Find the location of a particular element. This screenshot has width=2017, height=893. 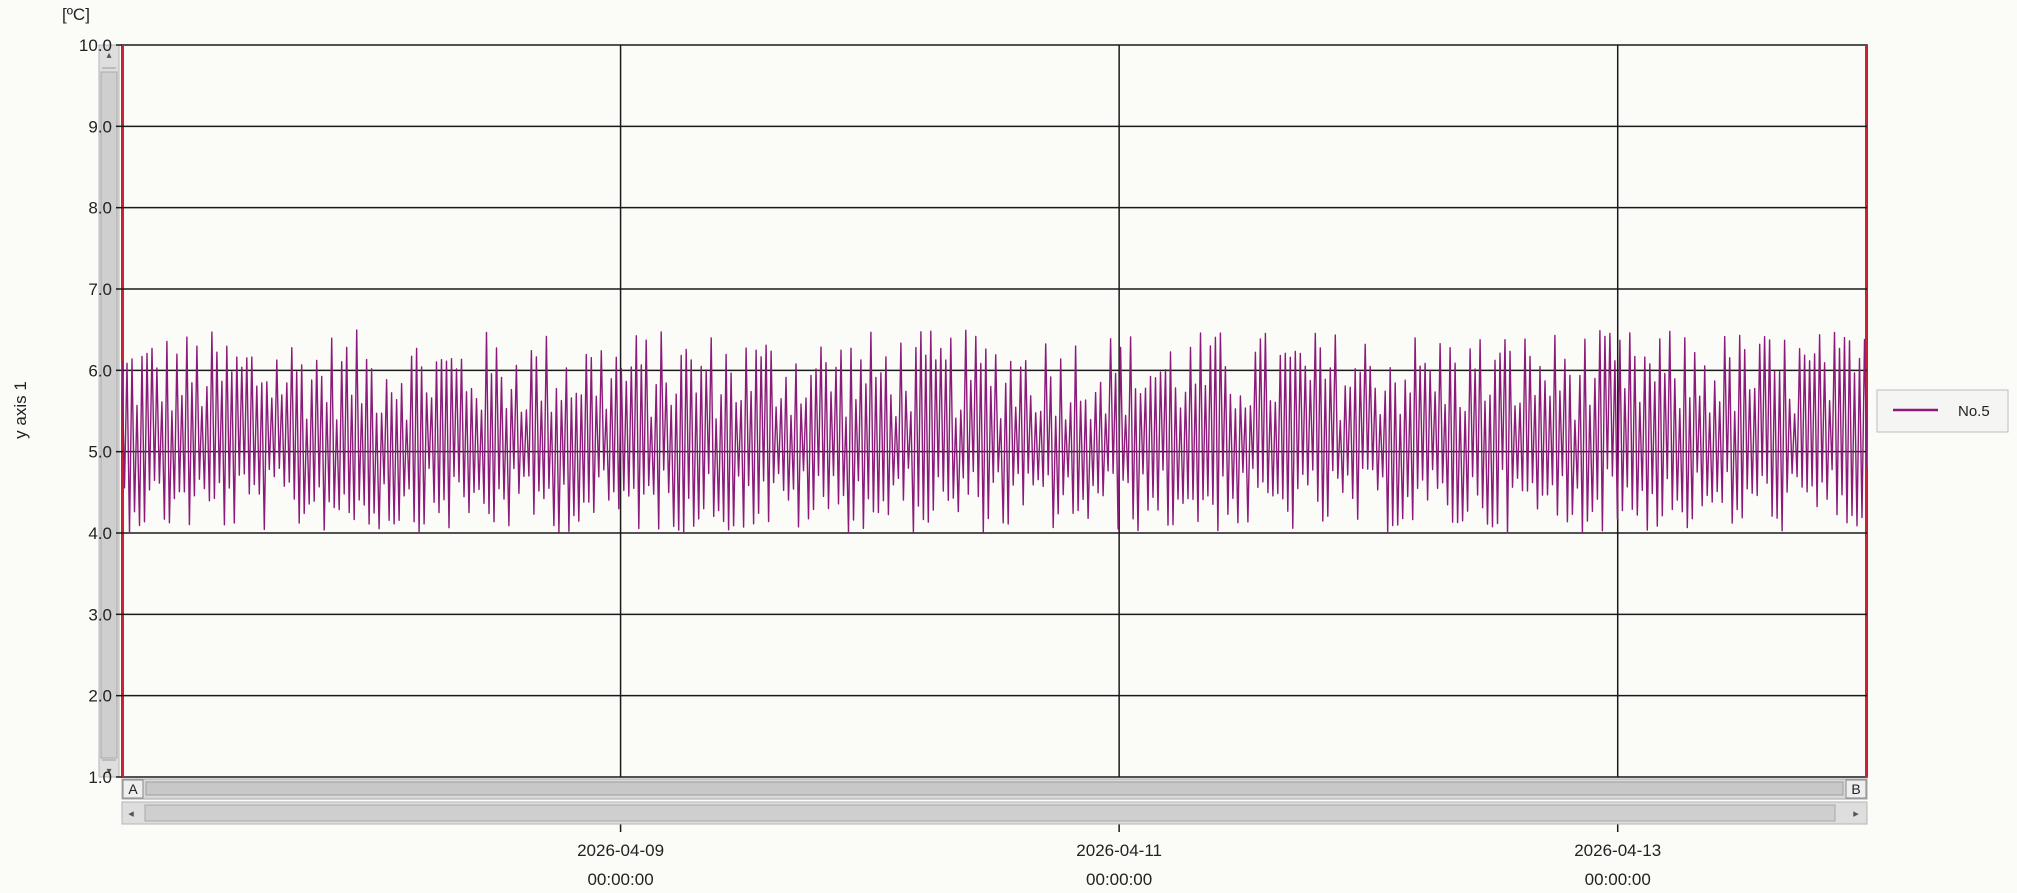

range-marker-a is located at coordinates (133, 789).